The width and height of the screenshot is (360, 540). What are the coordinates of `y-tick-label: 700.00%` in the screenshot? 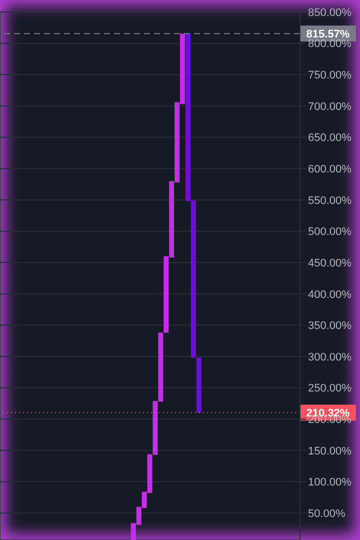 It's located at (330, 106).